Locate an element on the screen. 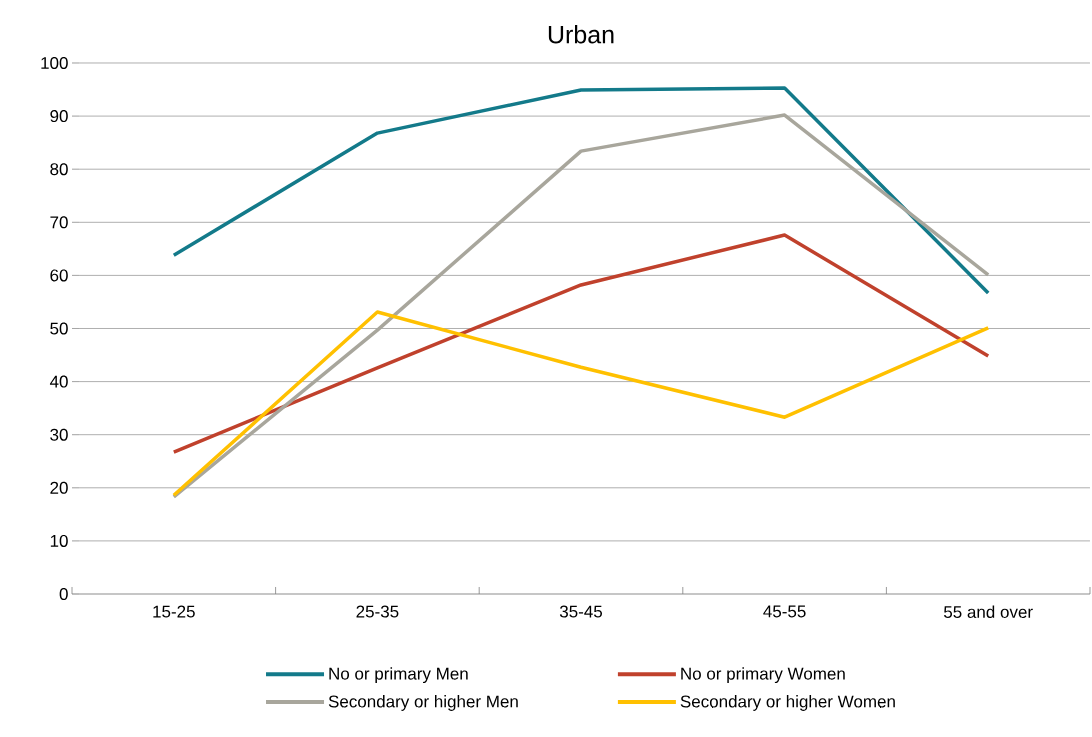  y-tick-label: 10 is located at coordinates (59, 540).